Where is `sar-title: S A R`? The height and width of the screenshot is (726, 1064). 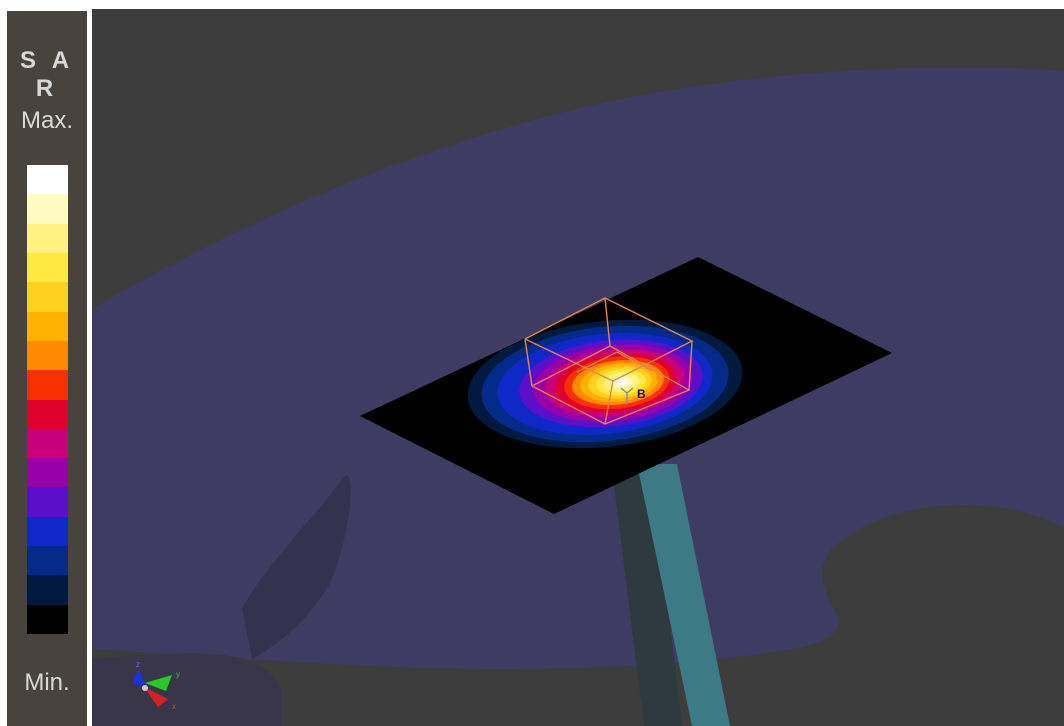 sar-title: S A R is located at coordinates (47, 74).